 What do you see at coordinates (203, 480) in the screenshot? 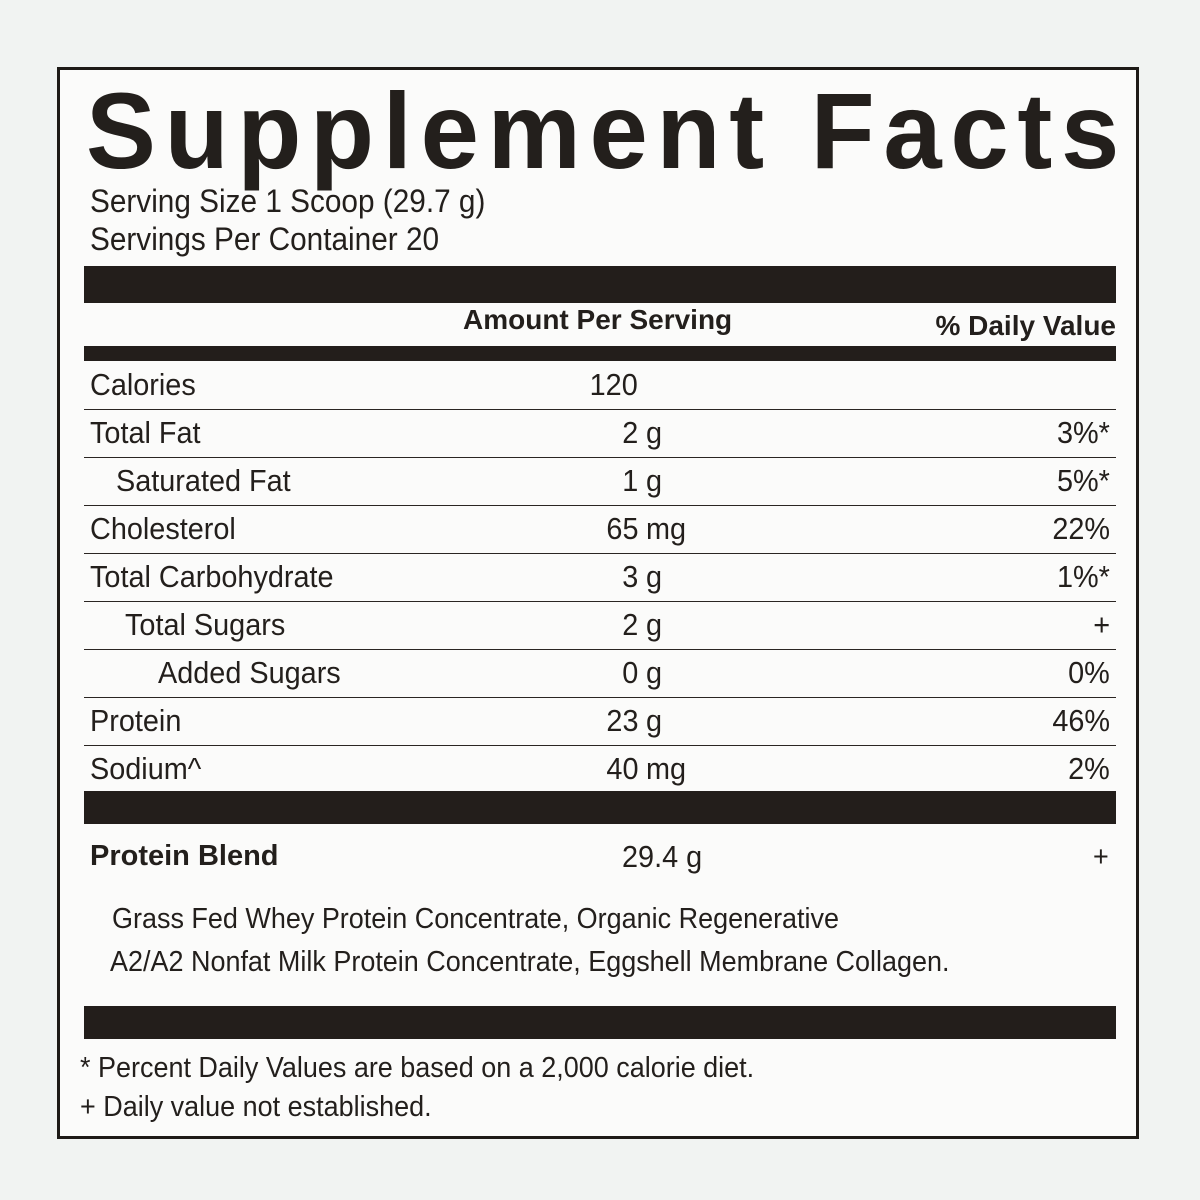
I see `nutrient-label: Saturated Fat` at bounding box center [203, 480].